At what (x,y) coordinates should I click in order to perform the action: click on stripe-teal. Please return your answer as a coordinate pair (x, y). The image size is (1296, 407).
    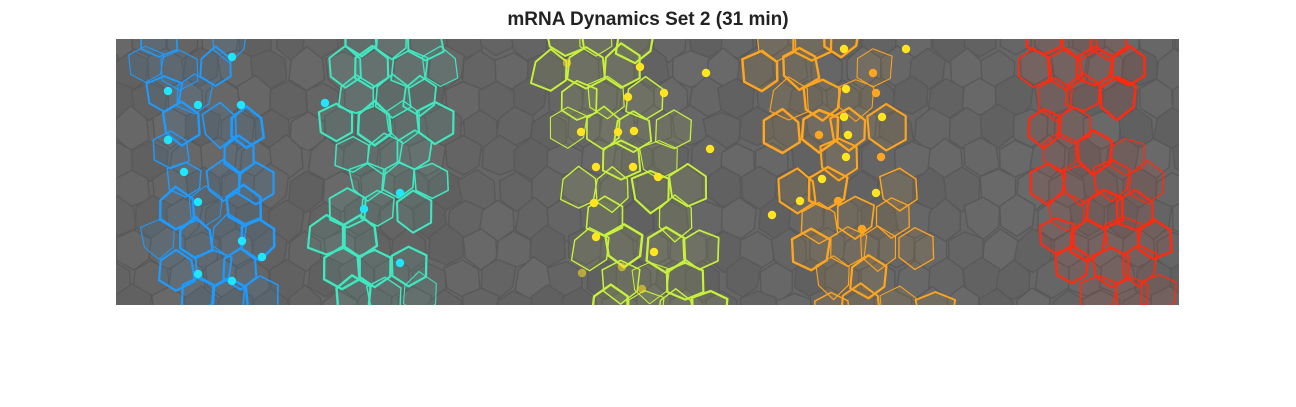
    Looking at the image, I should click on (382, 172).